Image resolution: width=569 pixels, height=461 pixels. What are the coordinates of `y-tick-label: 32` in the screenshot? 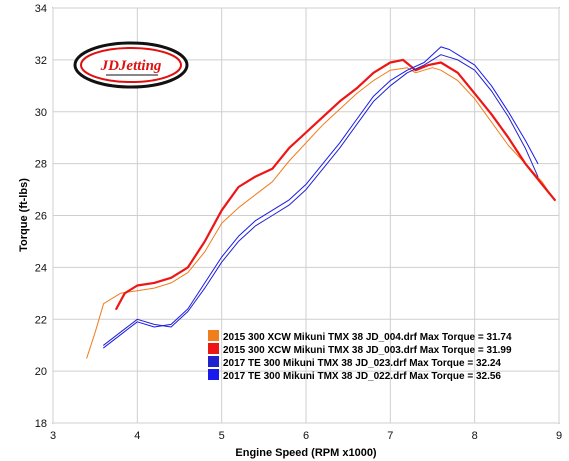 It's located at (41, 61).